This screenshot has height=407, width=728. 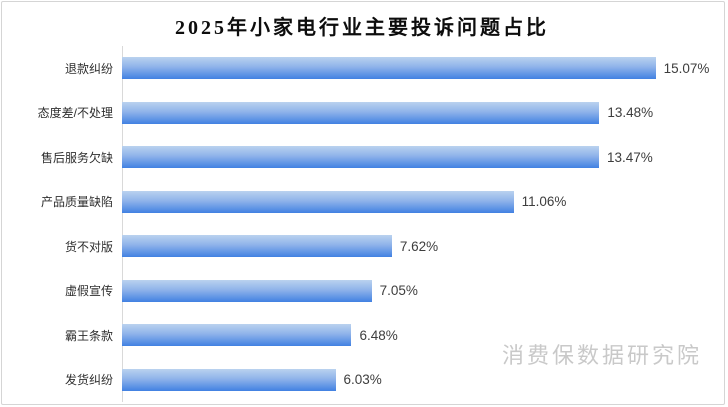 What do you see at coordinates (418, 380) in the screenshot?
I see `bar-zone: 6.03%` at bounding box center [418, 380].